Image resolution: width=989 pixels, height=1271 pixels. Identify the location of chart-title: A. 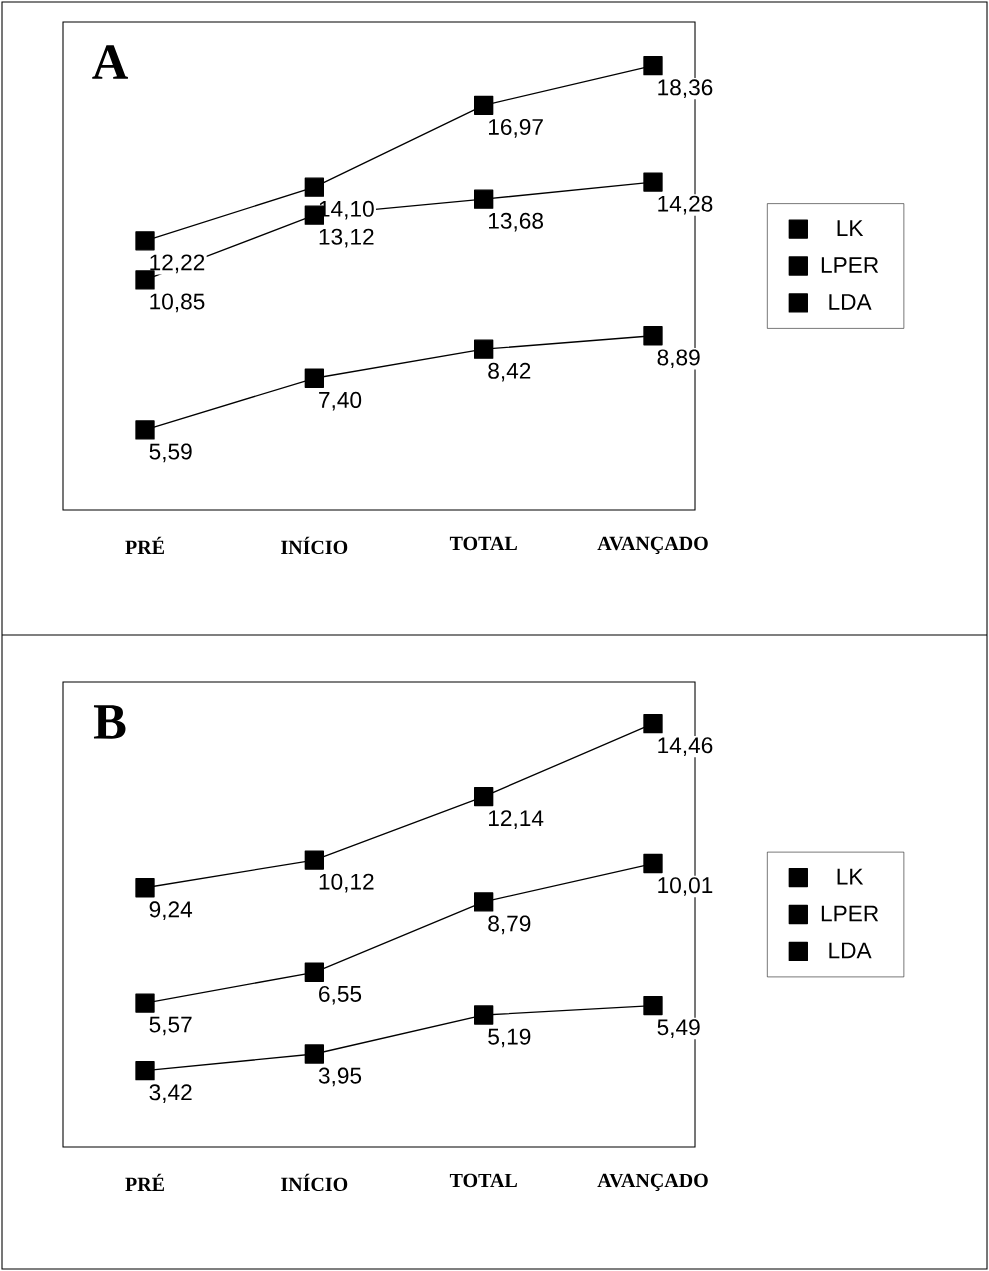
(110, 62).